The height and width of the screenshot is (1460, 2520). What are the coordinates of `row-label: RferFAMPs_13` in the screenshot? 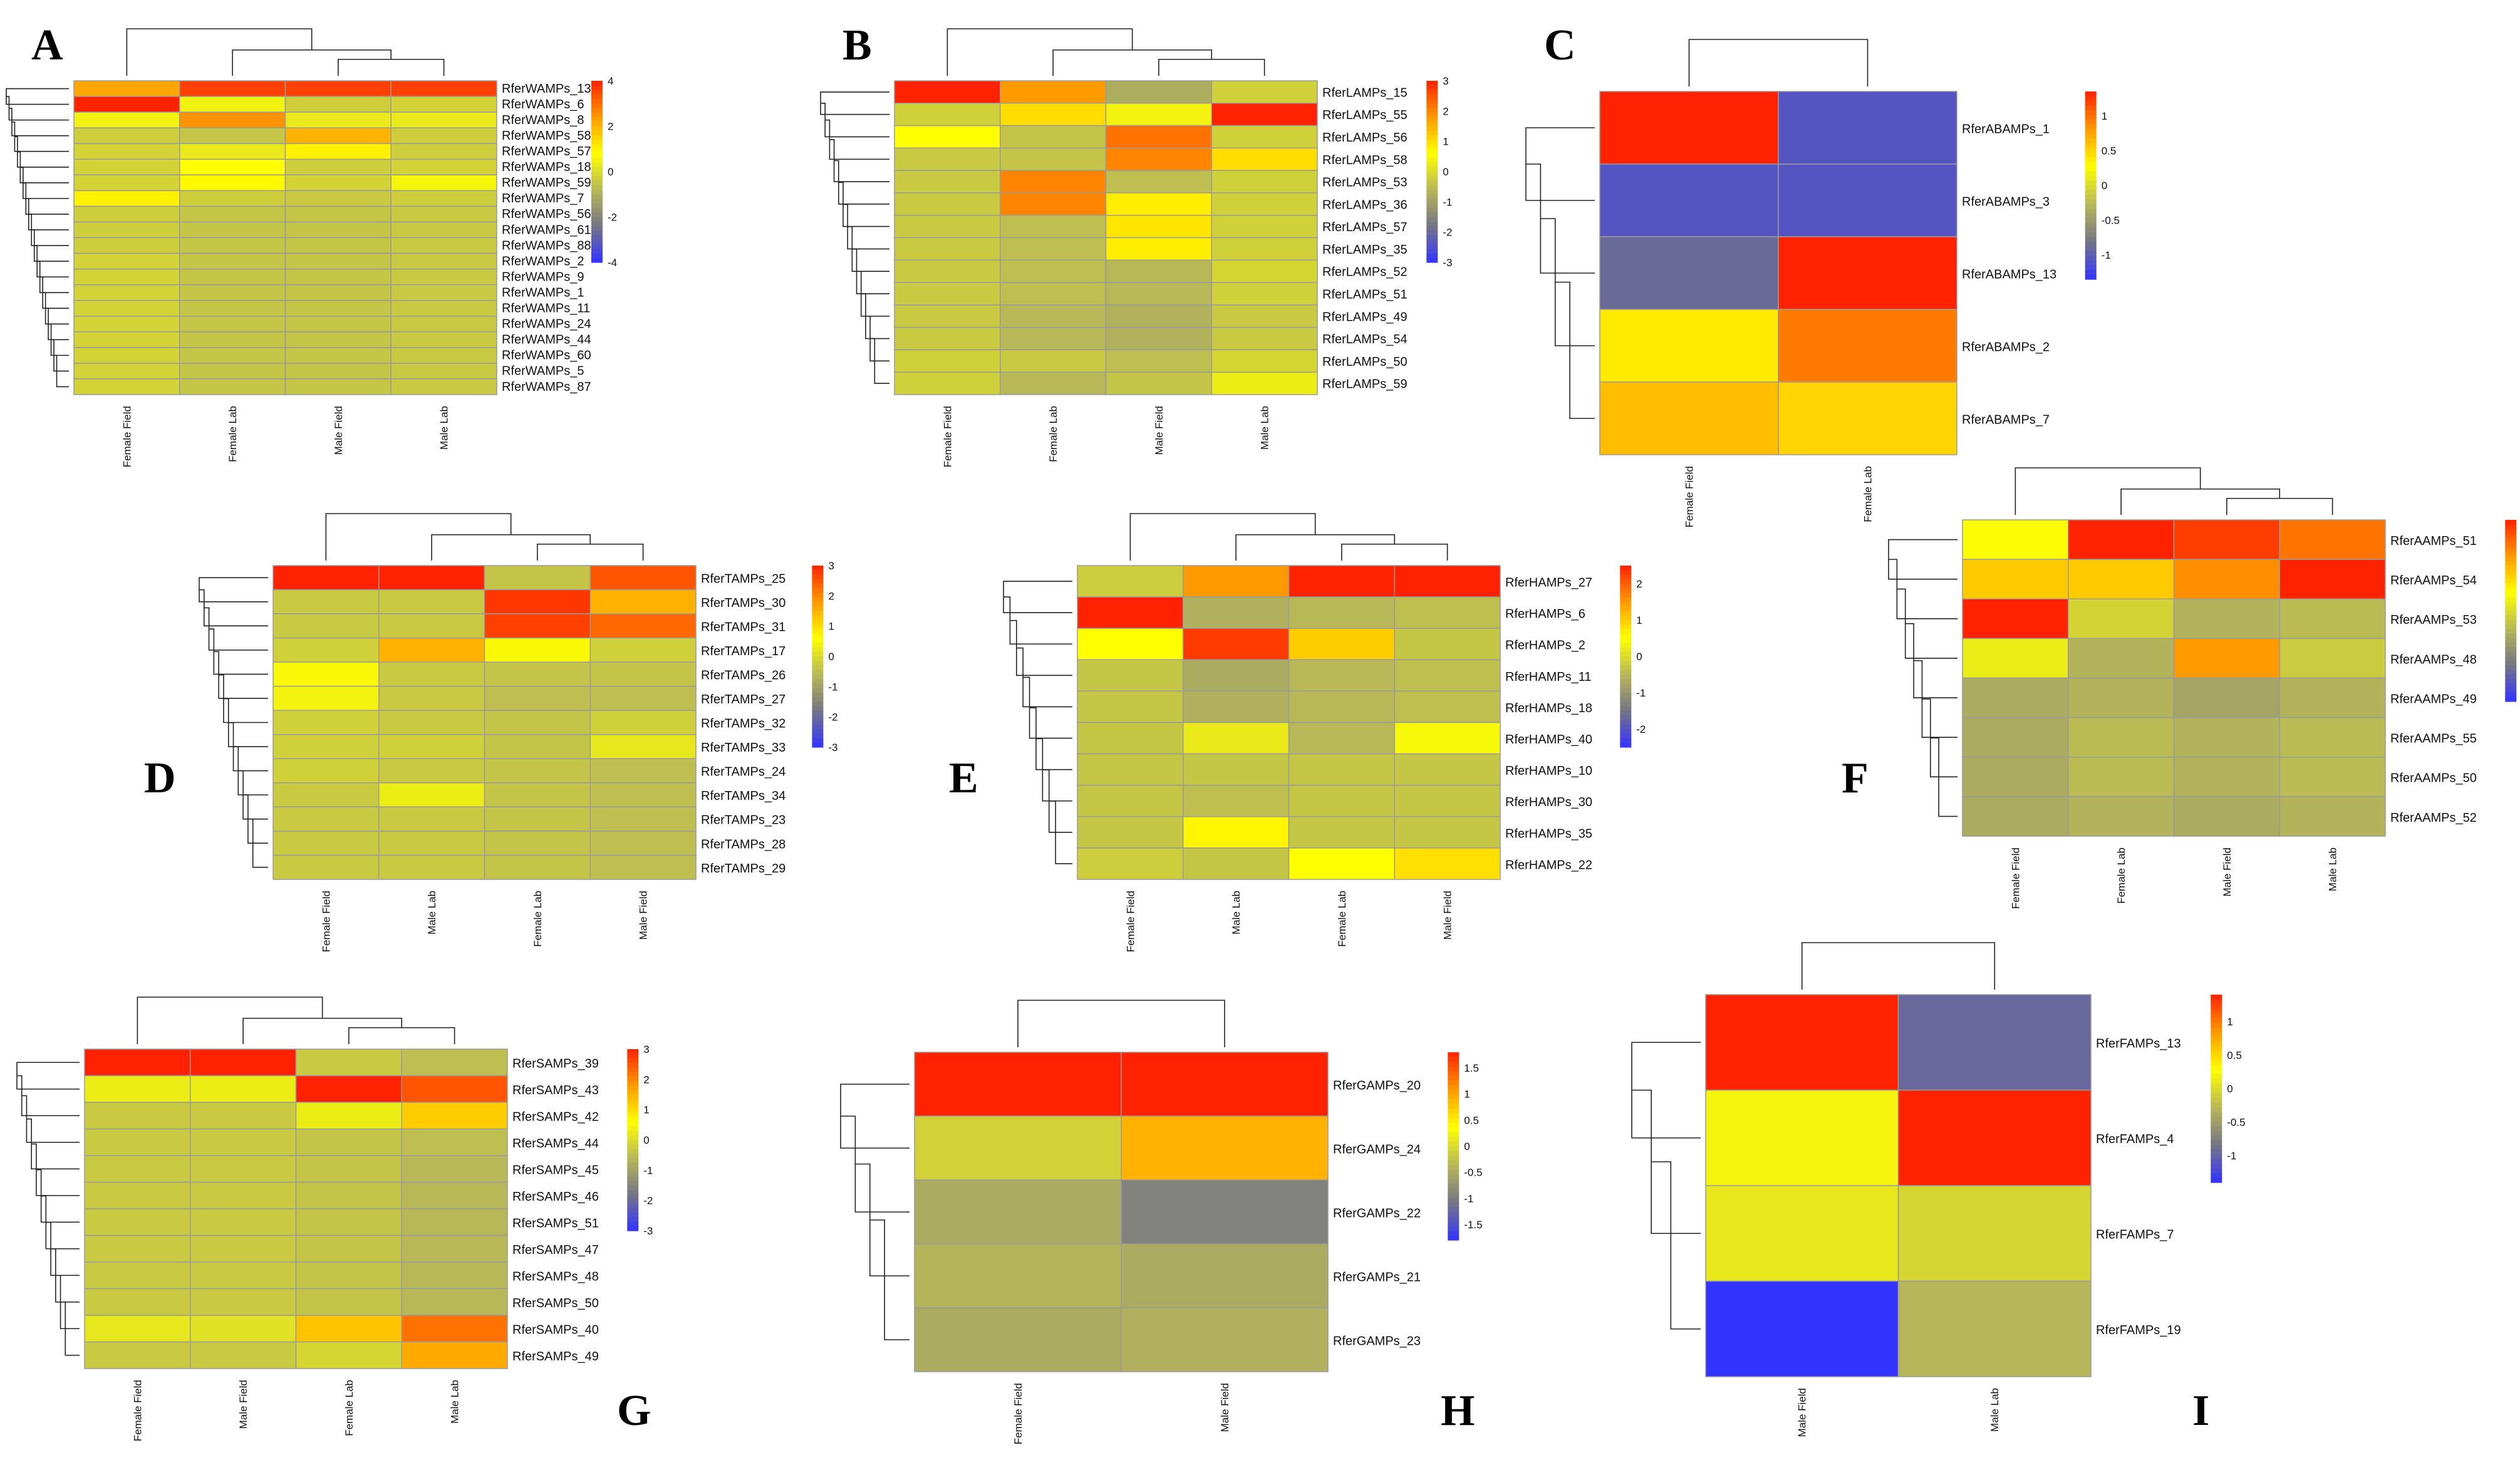 It's located at (2138, 1044).